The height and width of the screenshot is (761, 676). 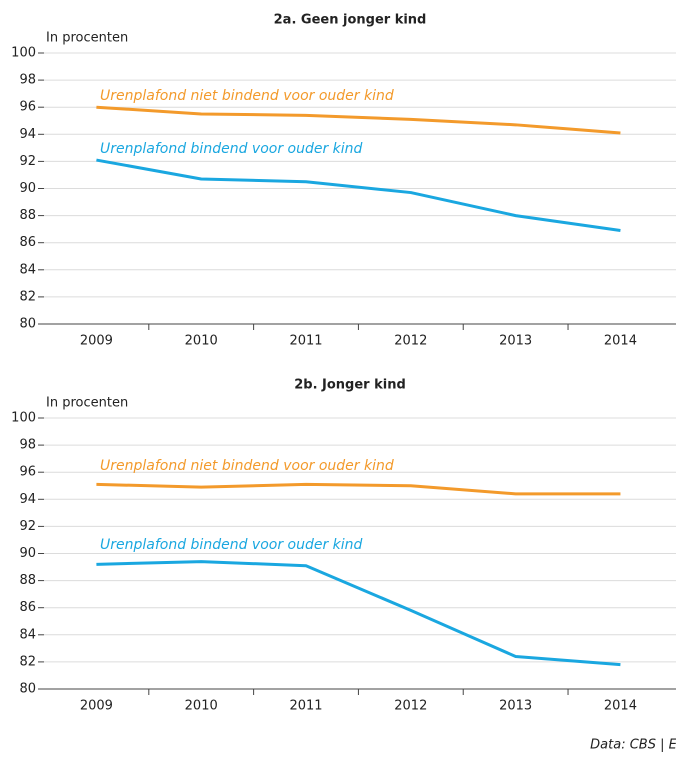 I want to click on chart-title: 2a. Geen jonger kind, so click(x=350, y=20).